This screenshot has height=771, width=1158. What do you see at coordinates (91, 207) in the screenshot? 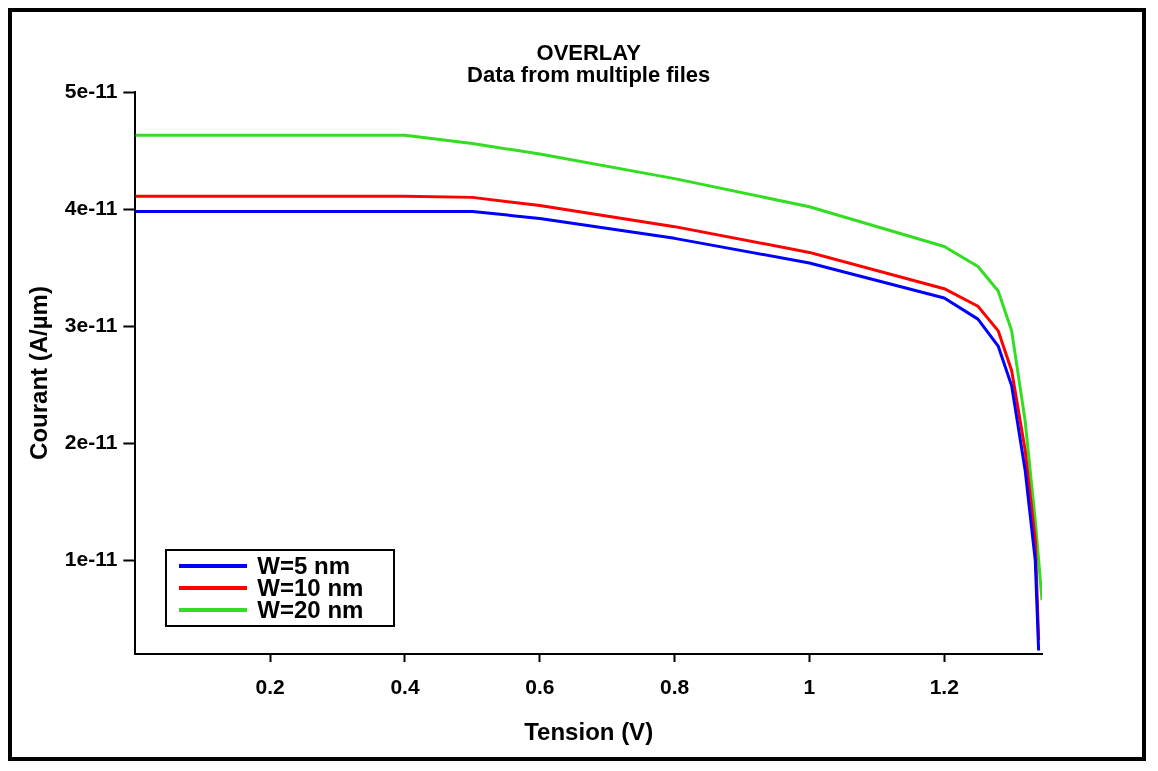
I see `y-tick-label: 4e-11` at bounding box center [91, 207].